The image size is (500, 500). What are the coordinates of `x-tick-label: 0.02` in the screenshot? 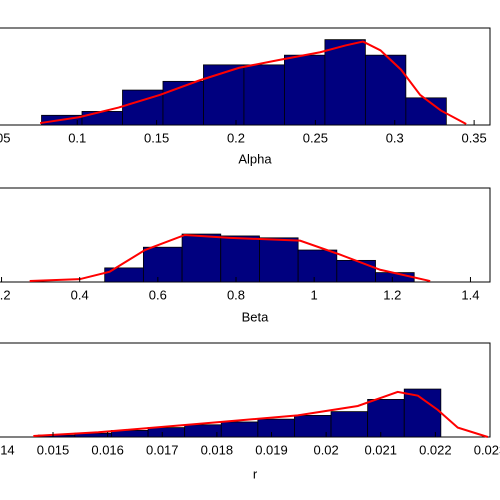 It's located at (325, 449).